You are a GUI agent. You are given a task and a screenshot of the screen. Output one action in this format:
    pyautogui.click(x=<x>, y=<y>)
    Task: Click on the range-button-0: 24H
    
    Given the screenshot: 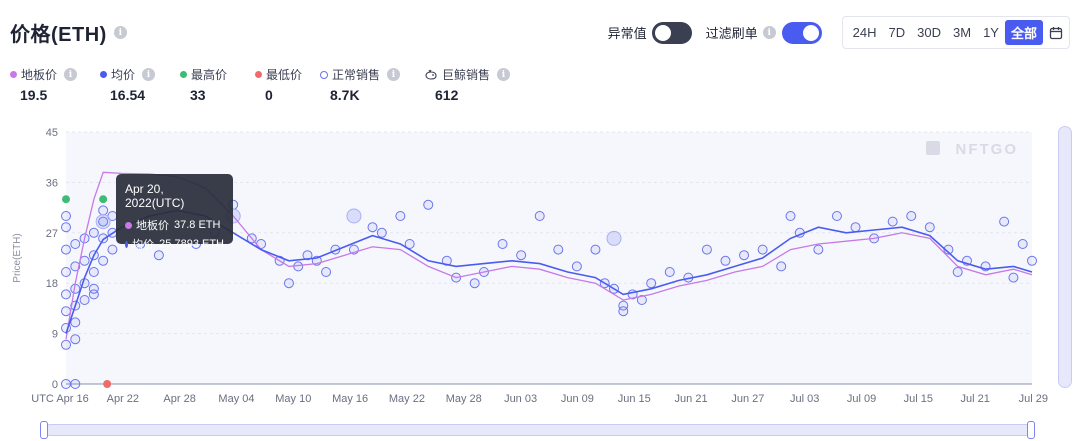 What is the action you would take?
    pyautogui.click(x=864, y=32)
    